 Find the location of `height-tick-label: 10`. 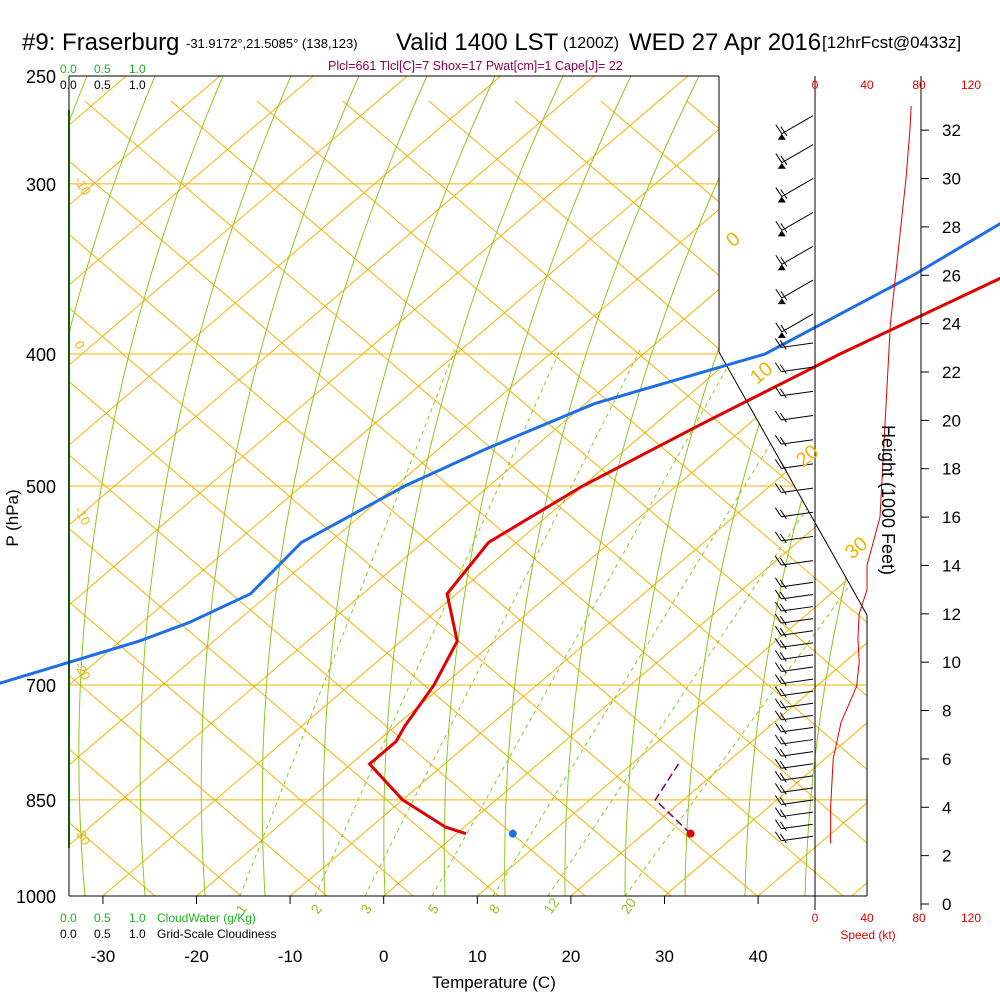

height-tick-label: 10 is located at coordinates (951, 662).